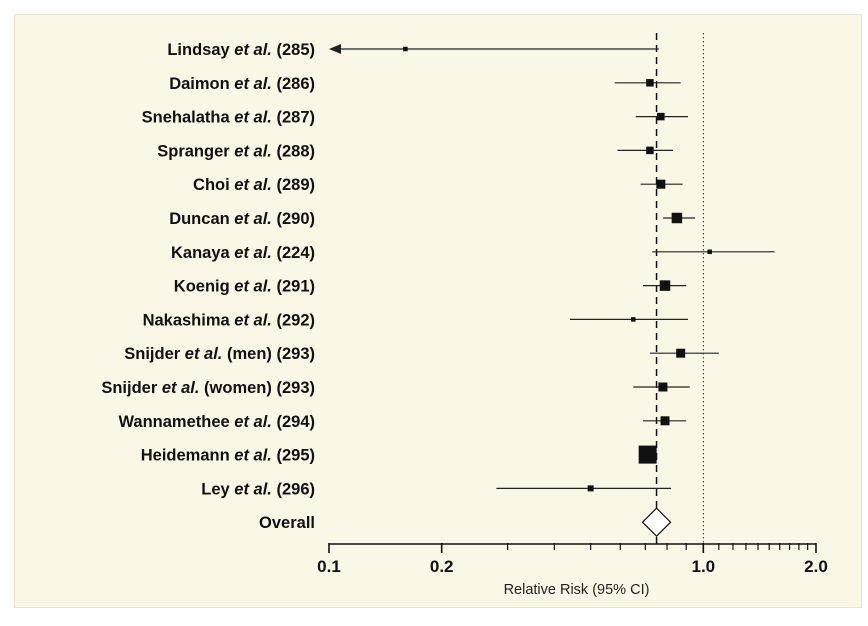 This screenshot has height=626, width=868. What do you see at coordinates (201, 84) in the screenshot?
I see `study-label-part: Daimon` at bounding box center [201, 84].